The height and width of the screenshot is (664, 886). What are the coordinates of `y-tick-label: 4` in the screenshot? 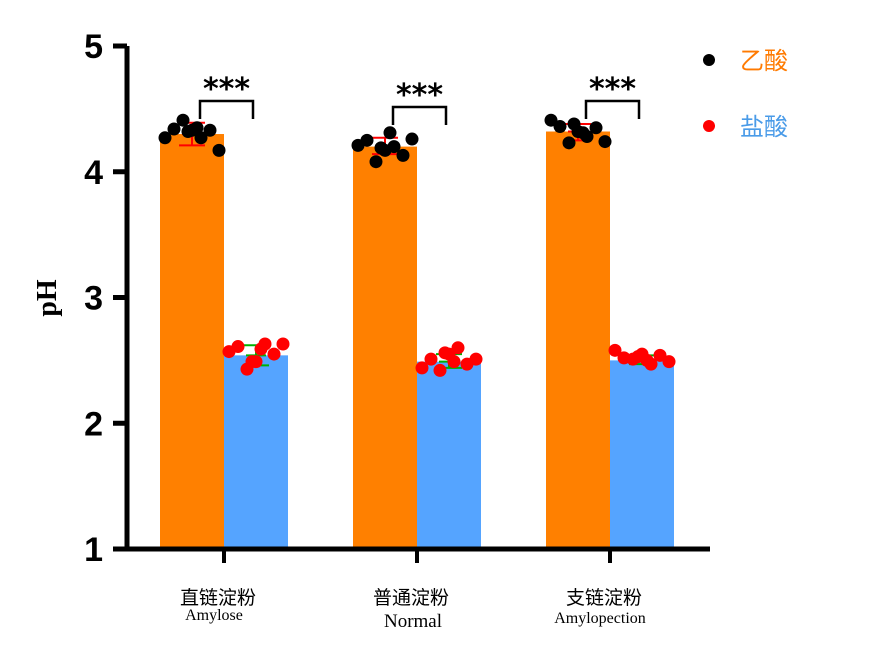 It's located at (93, 173).